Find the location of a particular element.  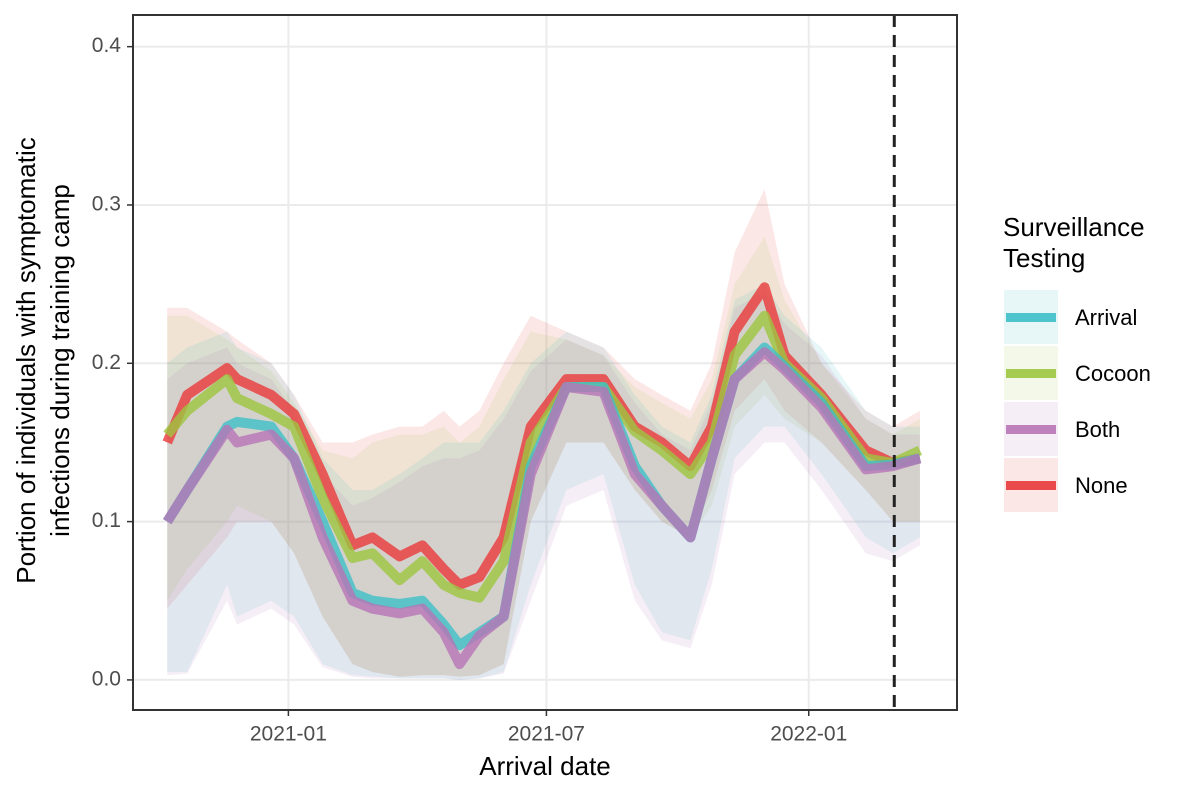

legend-label: Arrival is located at coordinates (1106, 317).